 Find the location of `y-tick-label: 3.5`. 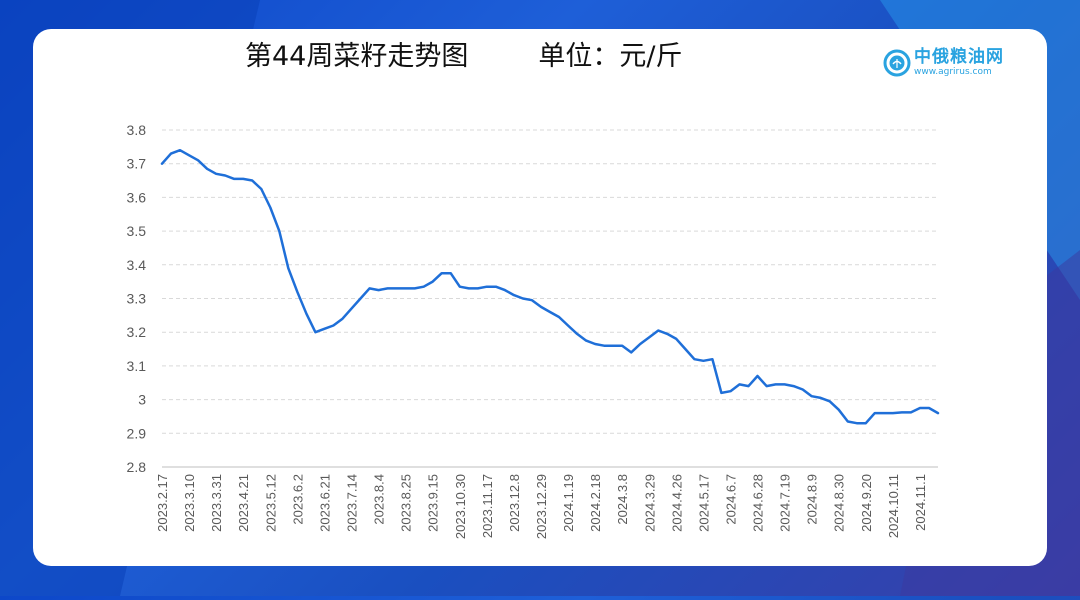

y-tick-label: 3.5 is located at coordinates (137, 231).